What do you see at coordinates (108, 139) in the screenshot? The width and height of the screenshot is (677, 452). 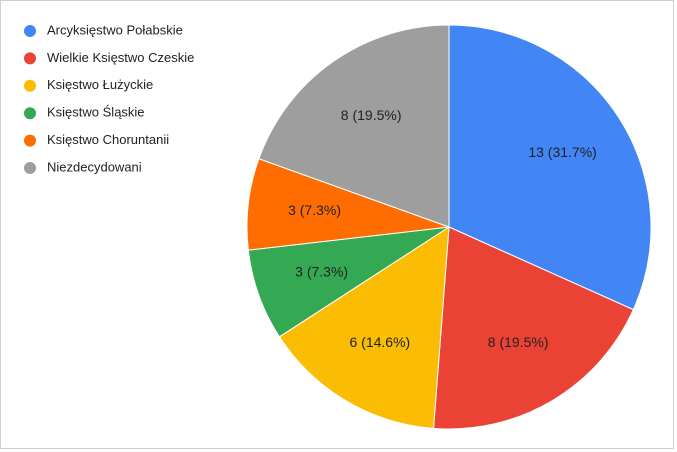 I see `legend-label: Księstwo Choruntanii` at bounding box center [108, 139].